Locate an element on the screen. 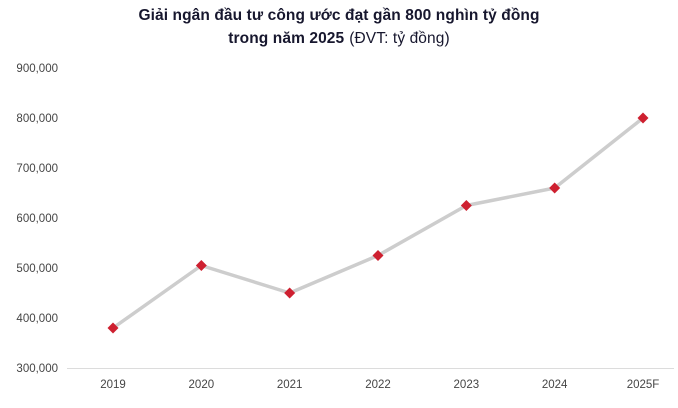 The height and width of the screenshot is (408, 678). y-tick-label: 800,000 is located at coordinates (37, 119).